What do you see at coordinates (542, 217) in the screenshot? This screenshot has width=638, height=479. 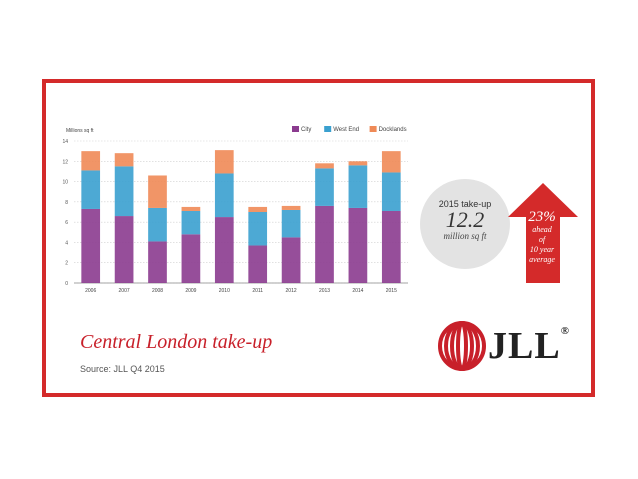 I see `arrow-percent: 23%` at bounding box center [542, 217].